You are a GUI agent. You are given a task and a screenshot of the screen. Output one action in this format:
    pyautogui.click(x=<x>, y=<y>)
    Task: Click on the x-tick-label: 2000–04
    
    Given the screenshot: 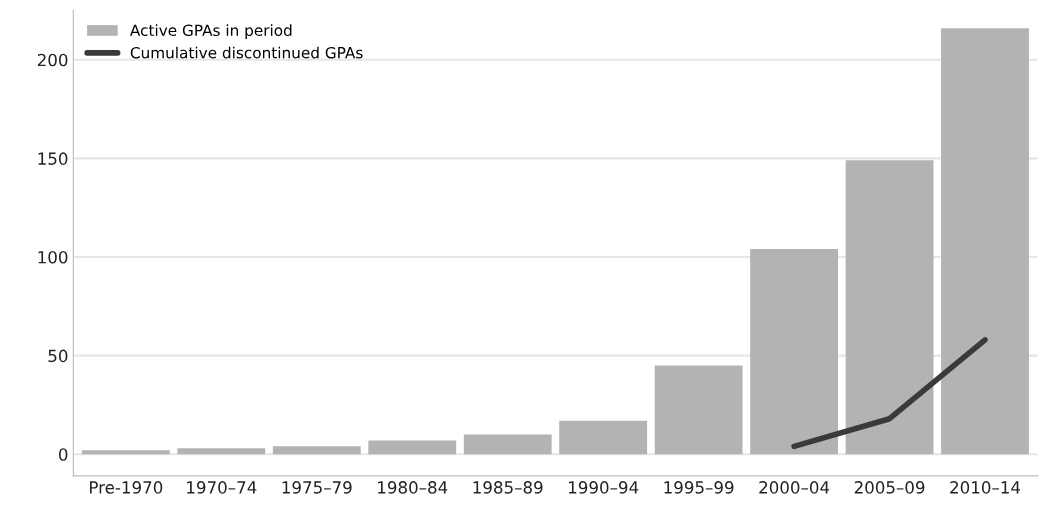 What is the action you would take?
    pyautogui.click(x=794, y=487)
    